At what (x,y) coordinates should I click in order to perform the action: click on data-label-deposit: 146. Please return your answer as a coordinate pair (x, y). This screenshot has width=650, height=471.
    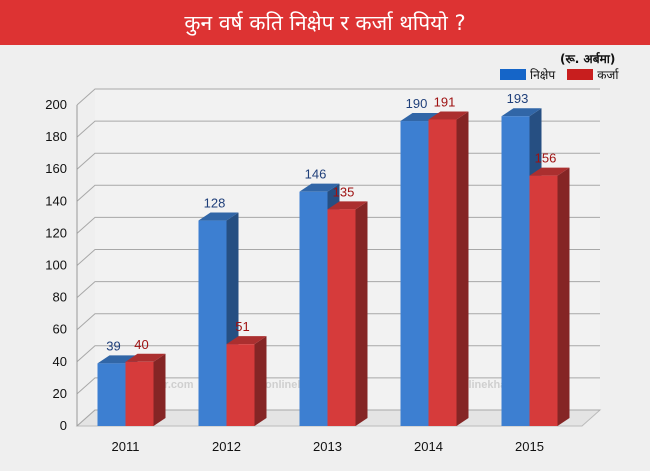
    Looking at the image, I should click on (316, 174).